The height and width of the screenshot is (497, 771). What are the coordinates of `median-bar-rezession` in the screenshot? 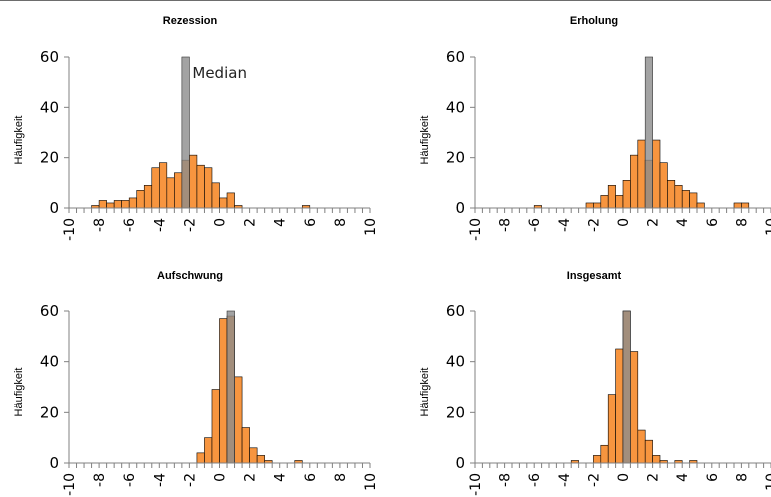 It's located at (185, 132).